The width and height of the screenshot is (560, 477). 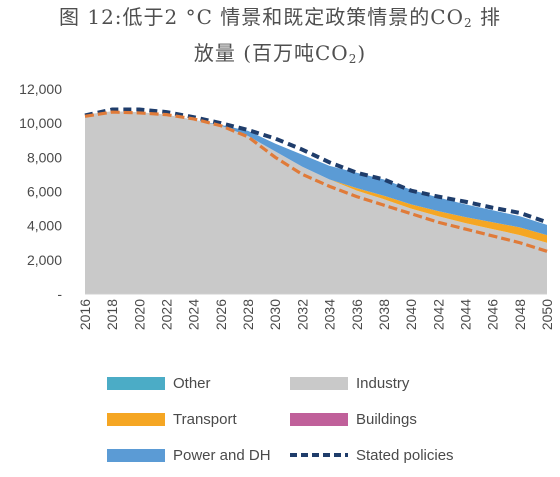 What do you see at coordinates (386, 419) in the screenshot?
I see `legend-label-buildings: Buildings` at bounding box center [386, 419].